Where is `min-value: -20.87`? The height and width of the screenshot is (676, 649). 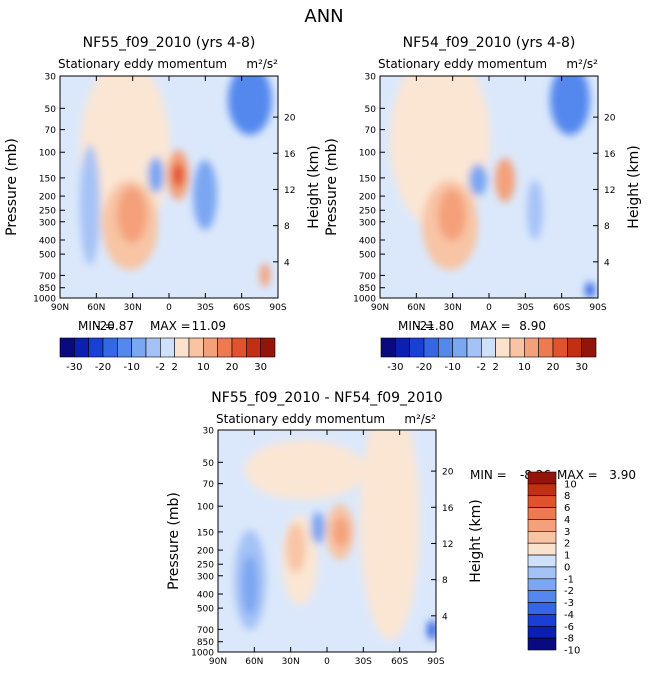
min-value: -20.87 is located at coordinates (114, 326).